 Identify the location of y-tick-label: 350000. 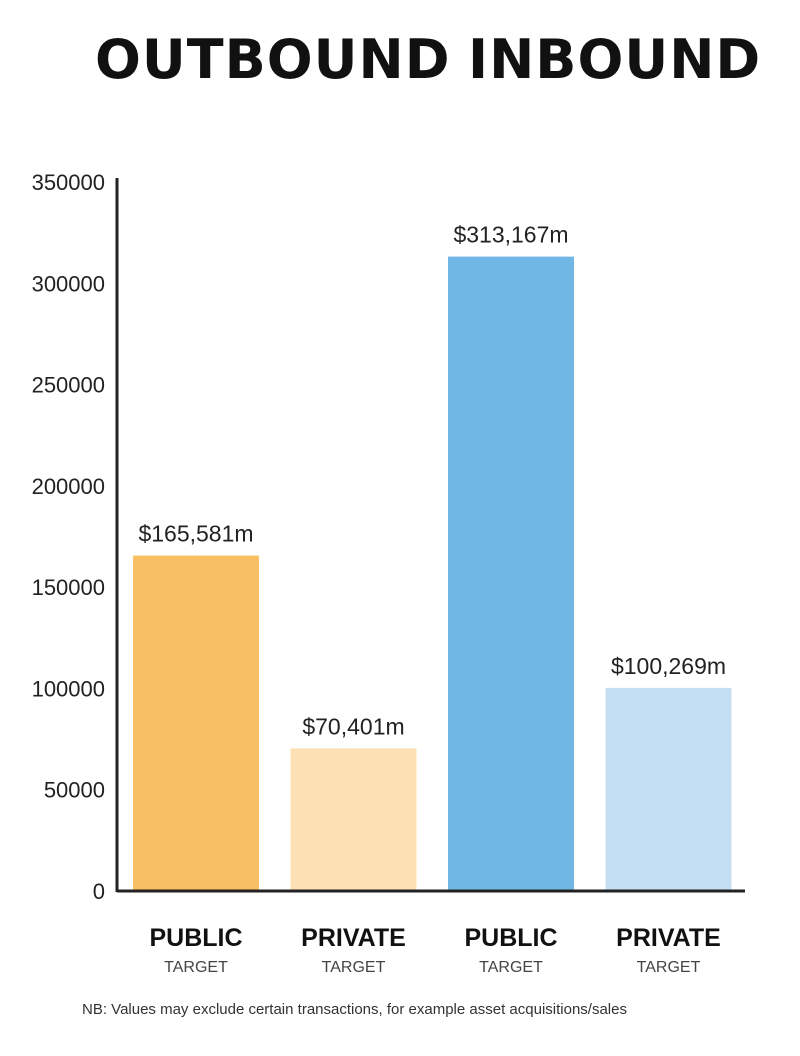
(68, 182).